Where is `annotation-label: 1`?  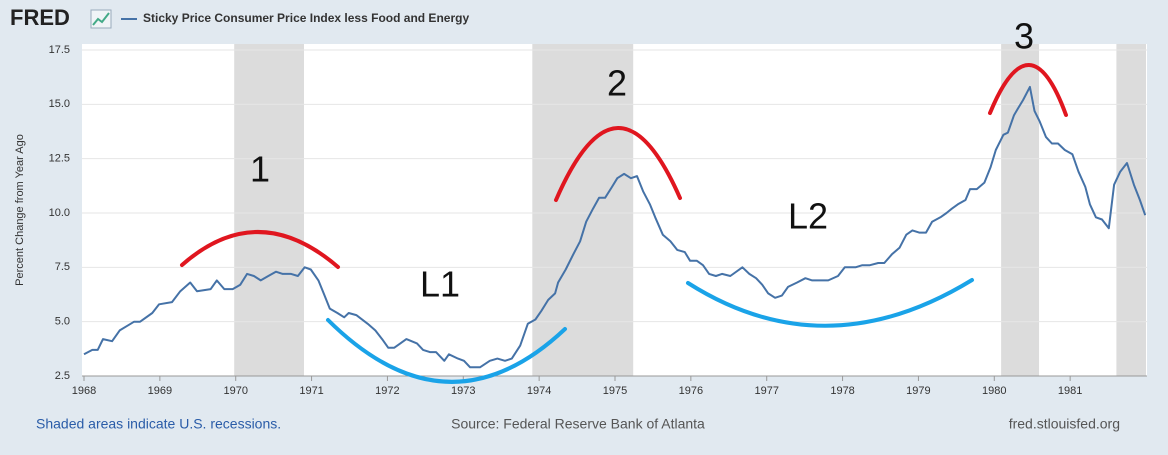
annotation-label: 1 is located at coordinates (260, 169).